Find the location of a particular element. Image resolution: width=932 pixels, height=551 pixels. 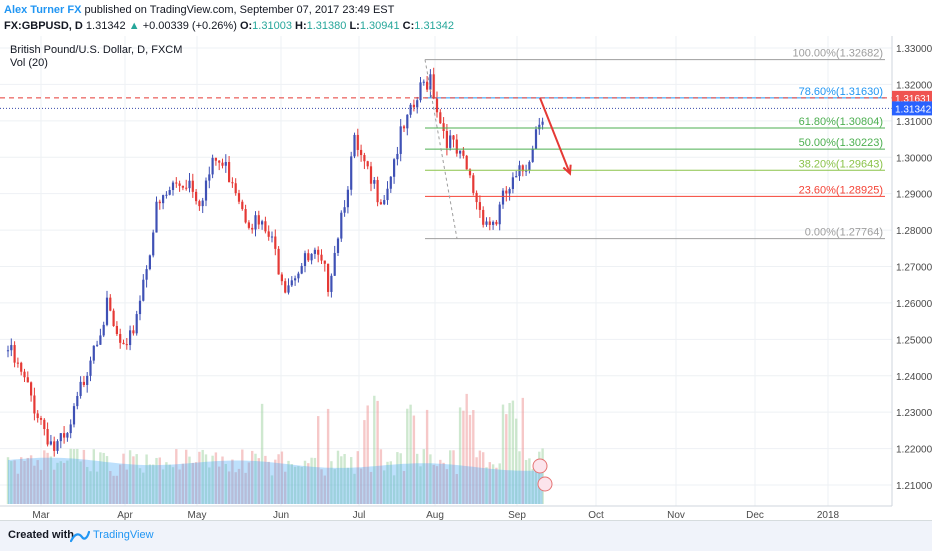

volume-pane is located at coordinates (275, 448).